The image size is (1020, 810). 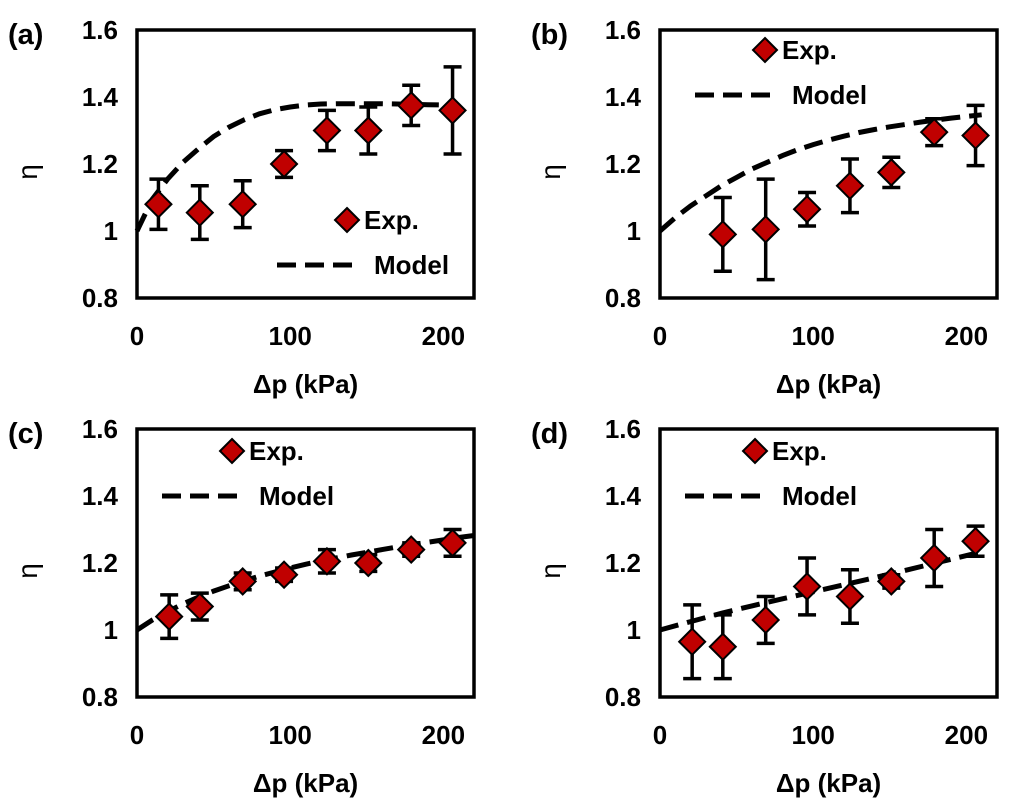 What do you see at coordinates (549, 35) in the screenshot?
I see `panel-label: (b)` at bounding box center [549, 35].